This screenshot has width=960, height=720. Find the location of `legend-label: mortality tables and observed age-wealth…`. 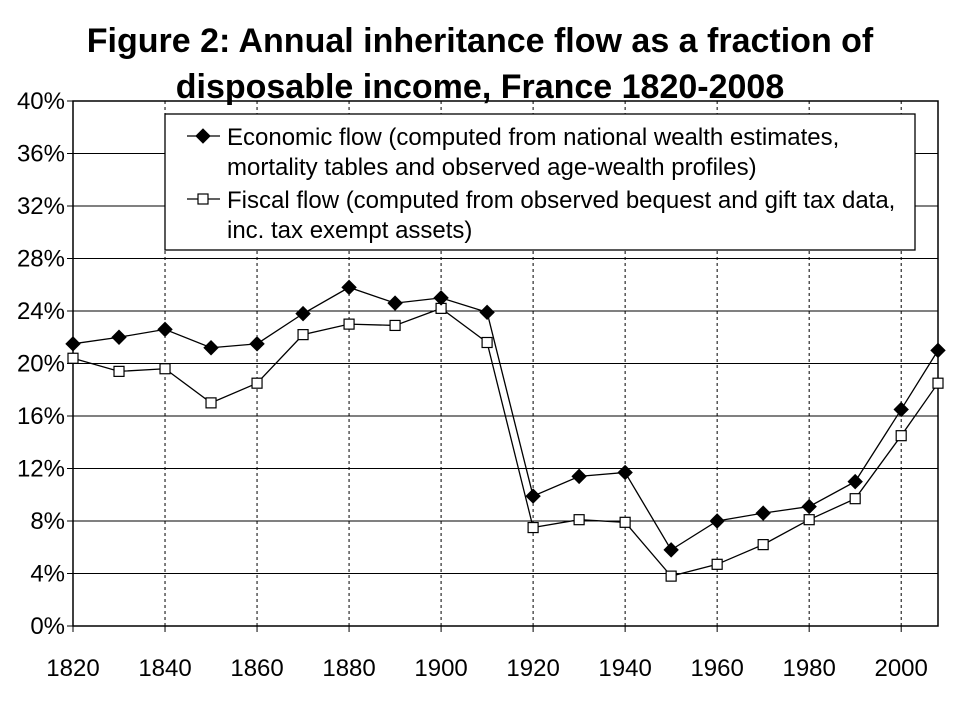

legend-label: mortality tables and observed age-wealth… is located at coordinates (492, 167).